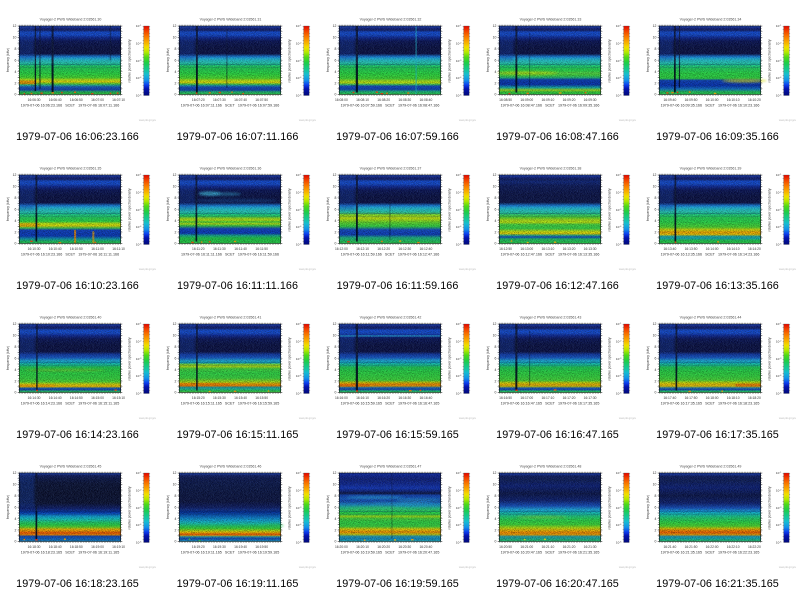 The width and height of the screenshot is (800, 596). I want to click on svg-text: 16:09:20, so click(569, 100).